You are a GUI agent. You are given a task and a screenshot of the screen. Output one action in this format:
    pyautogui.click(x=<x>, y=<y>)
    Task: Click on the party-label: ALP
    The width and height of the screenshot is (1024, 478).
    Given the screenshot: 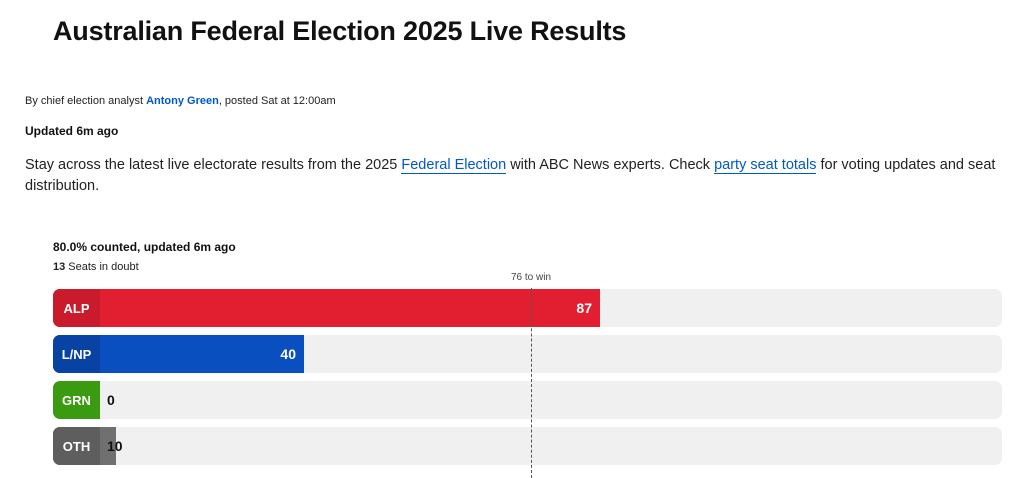 What is the action you would take?
    pyautogui.click(x=76, y=308)
    